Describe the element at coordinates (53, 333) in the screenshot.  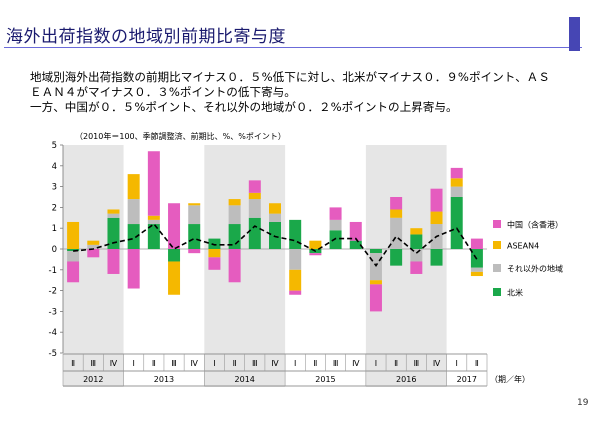
I see `y-tick-label: -4` at that location.